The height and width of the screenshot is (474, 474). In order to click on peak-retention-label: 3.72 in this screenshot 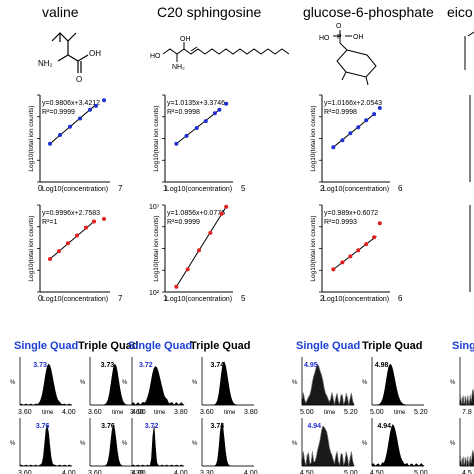, I will do `click(152, 426)`.